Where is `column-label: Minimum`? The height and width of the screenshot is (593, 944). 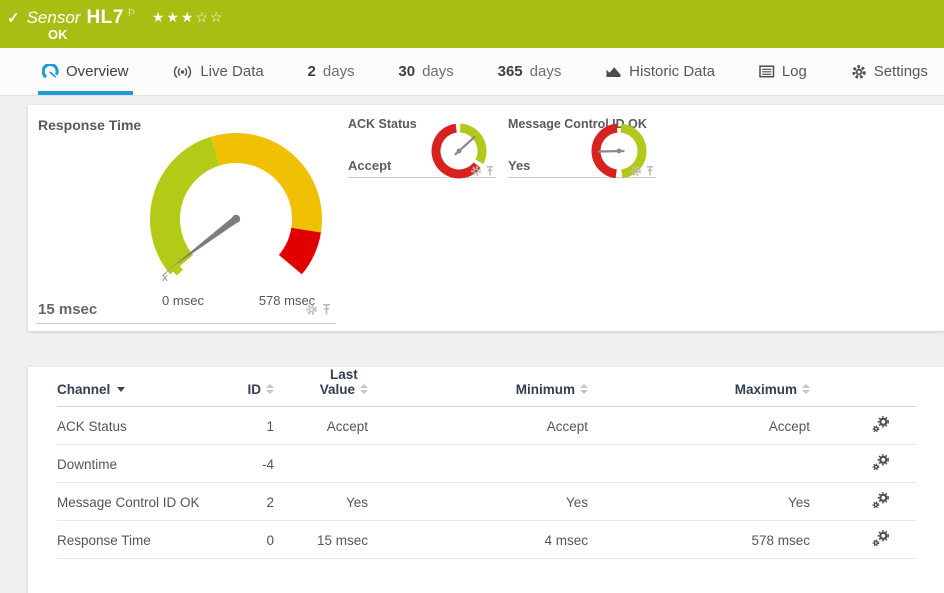 column-label: Minimum is located at coordinates (545, 389).